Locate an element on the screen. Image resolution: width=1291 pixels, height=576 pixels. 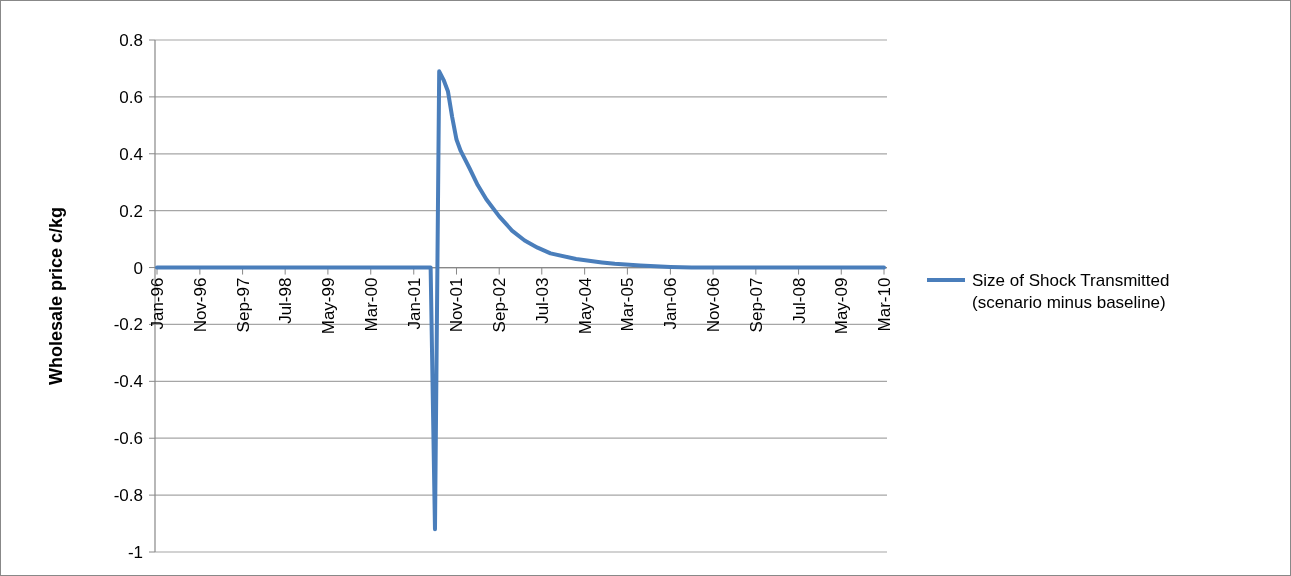
y-tick-label: -0.6 is located at coordinates (128, 439).